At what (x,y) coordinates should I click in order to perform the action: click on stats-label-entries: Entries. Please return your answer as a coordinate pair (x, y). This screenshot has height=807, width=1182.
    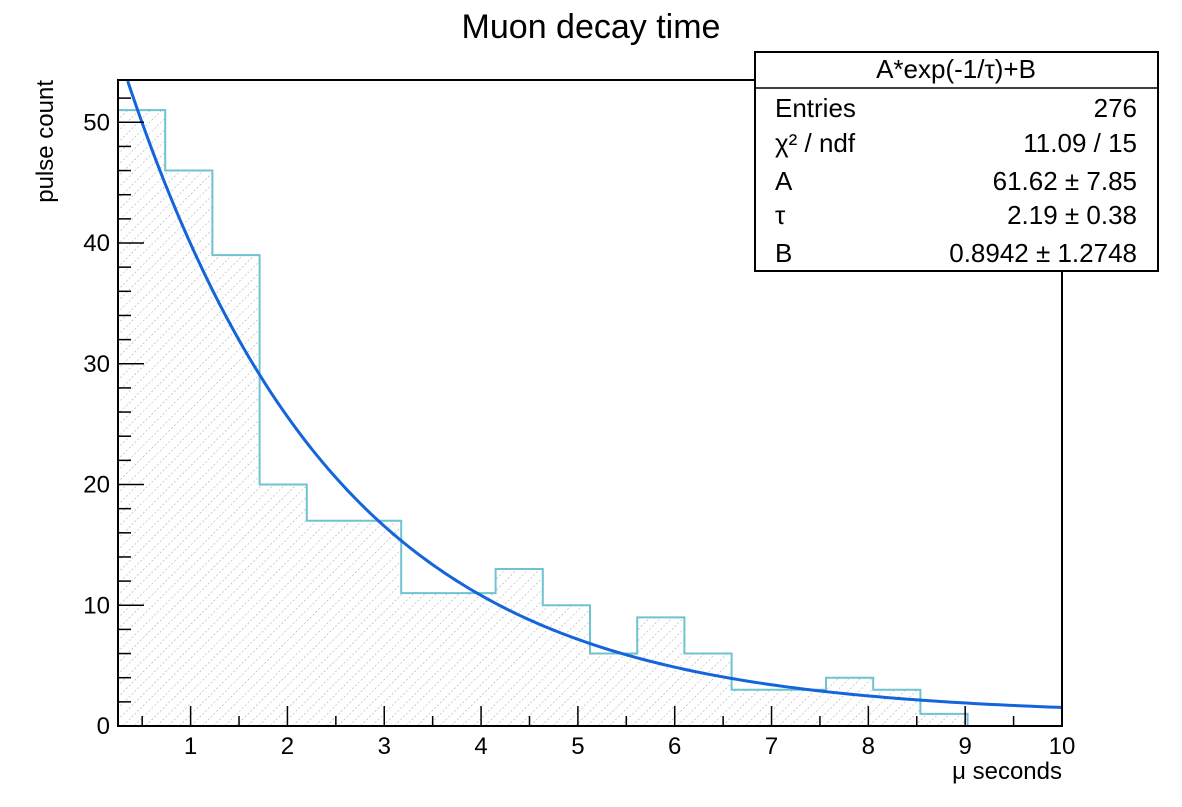
    Looking at the image, I should click on (815, 108).